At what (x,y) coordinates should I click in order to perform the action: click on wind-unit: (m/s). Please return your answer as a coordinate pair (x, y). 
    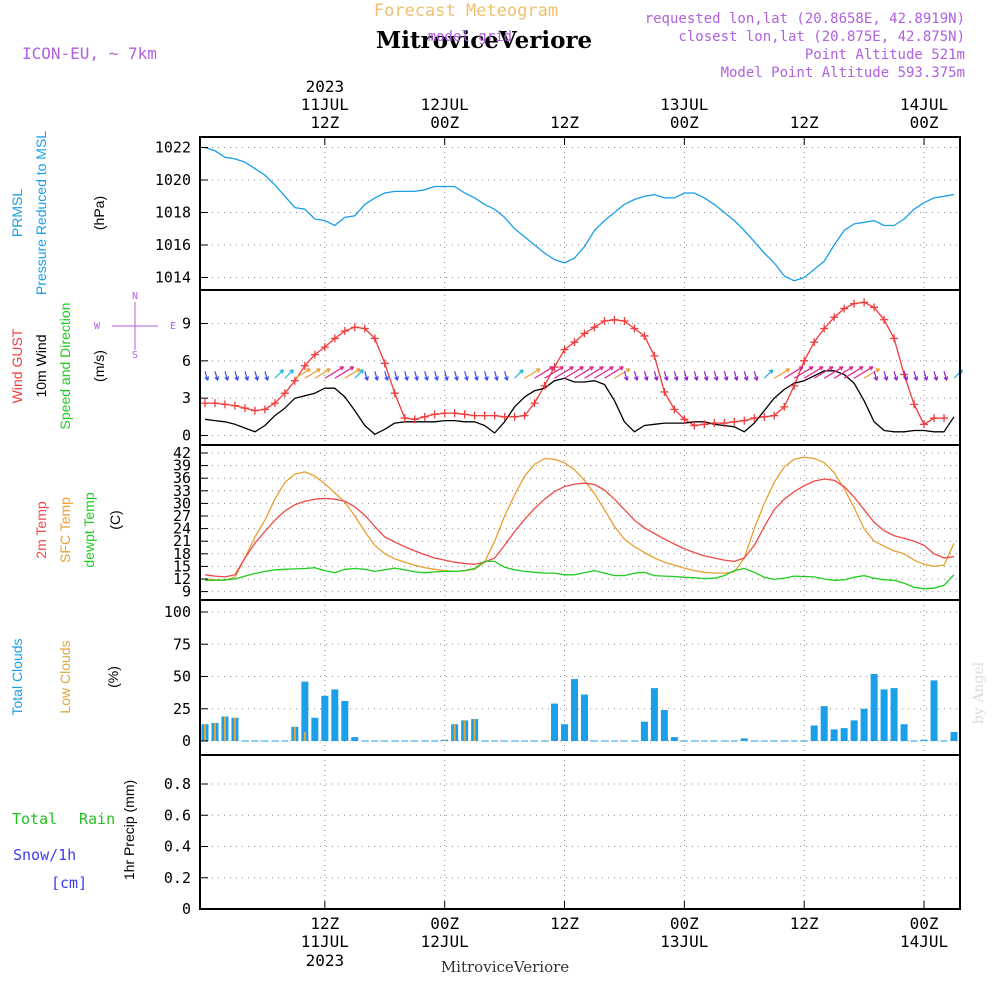
    Looking at the image, I should click on (99, 366).